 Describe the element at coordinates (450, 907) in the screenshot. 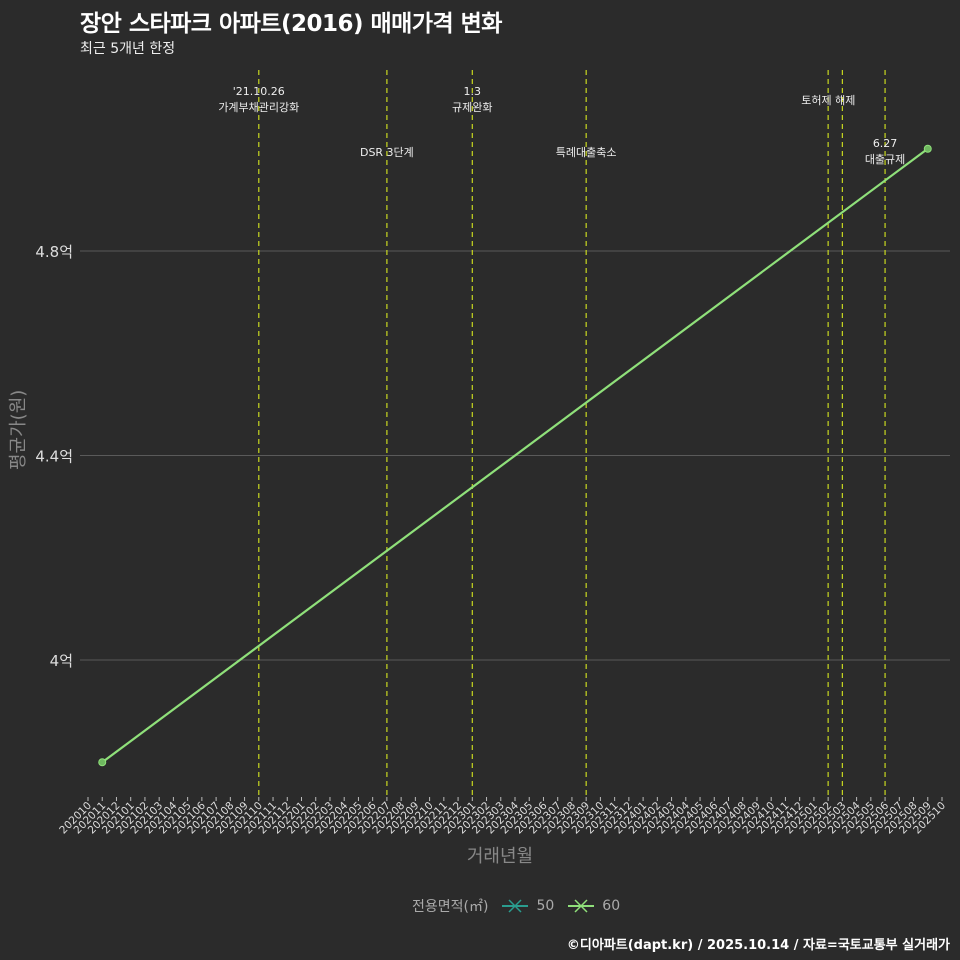

I see `legend-title: 전용면적(㎡)` at that location.